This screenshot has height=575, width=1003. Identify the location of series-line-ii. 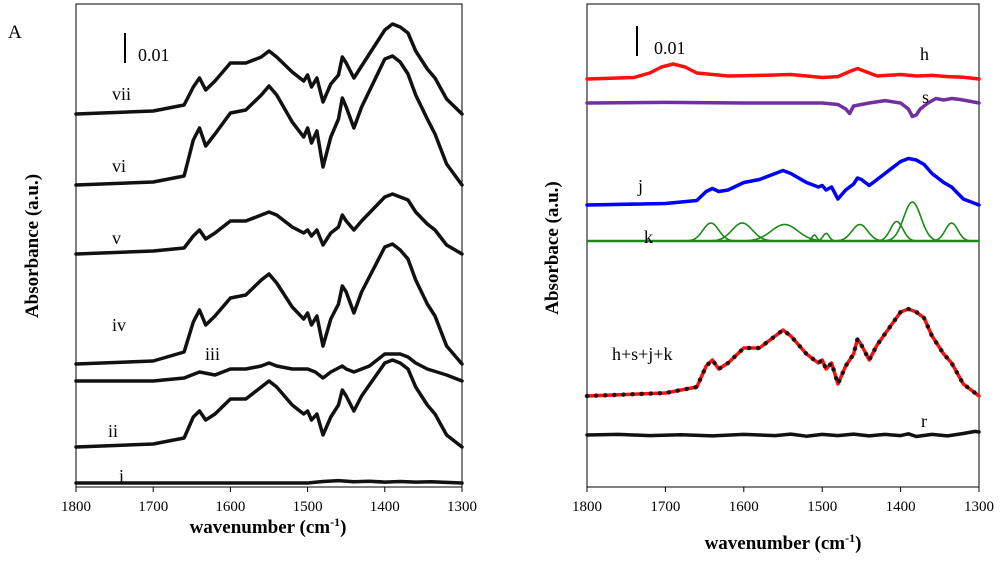
(269, 403).